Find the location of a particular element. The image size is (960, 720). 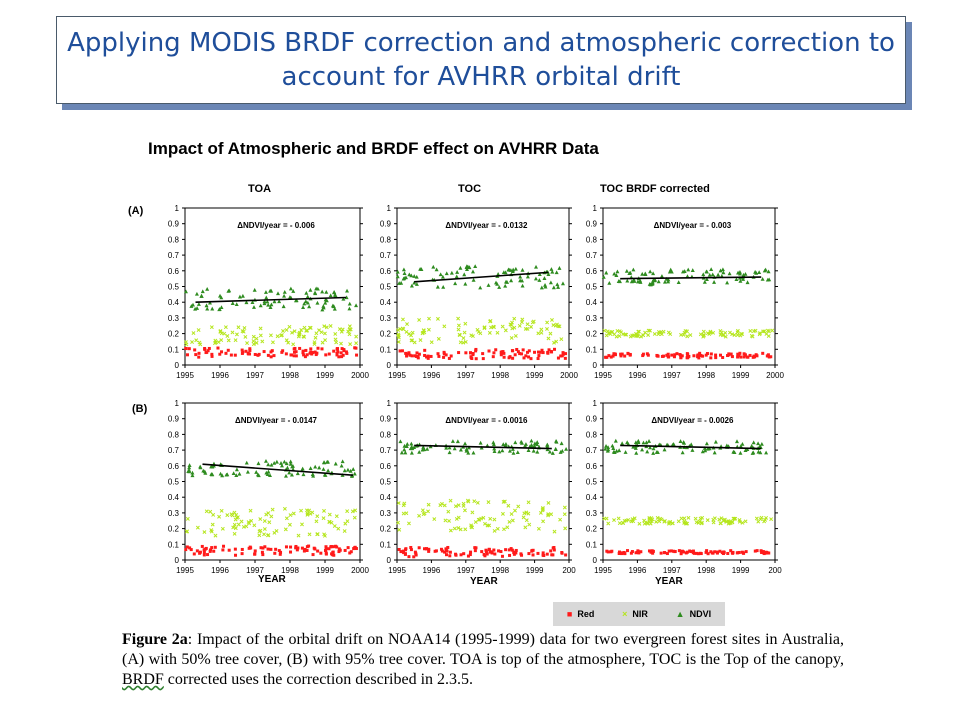

caption-label: Figure 2a is located at coordinates (155, 639).